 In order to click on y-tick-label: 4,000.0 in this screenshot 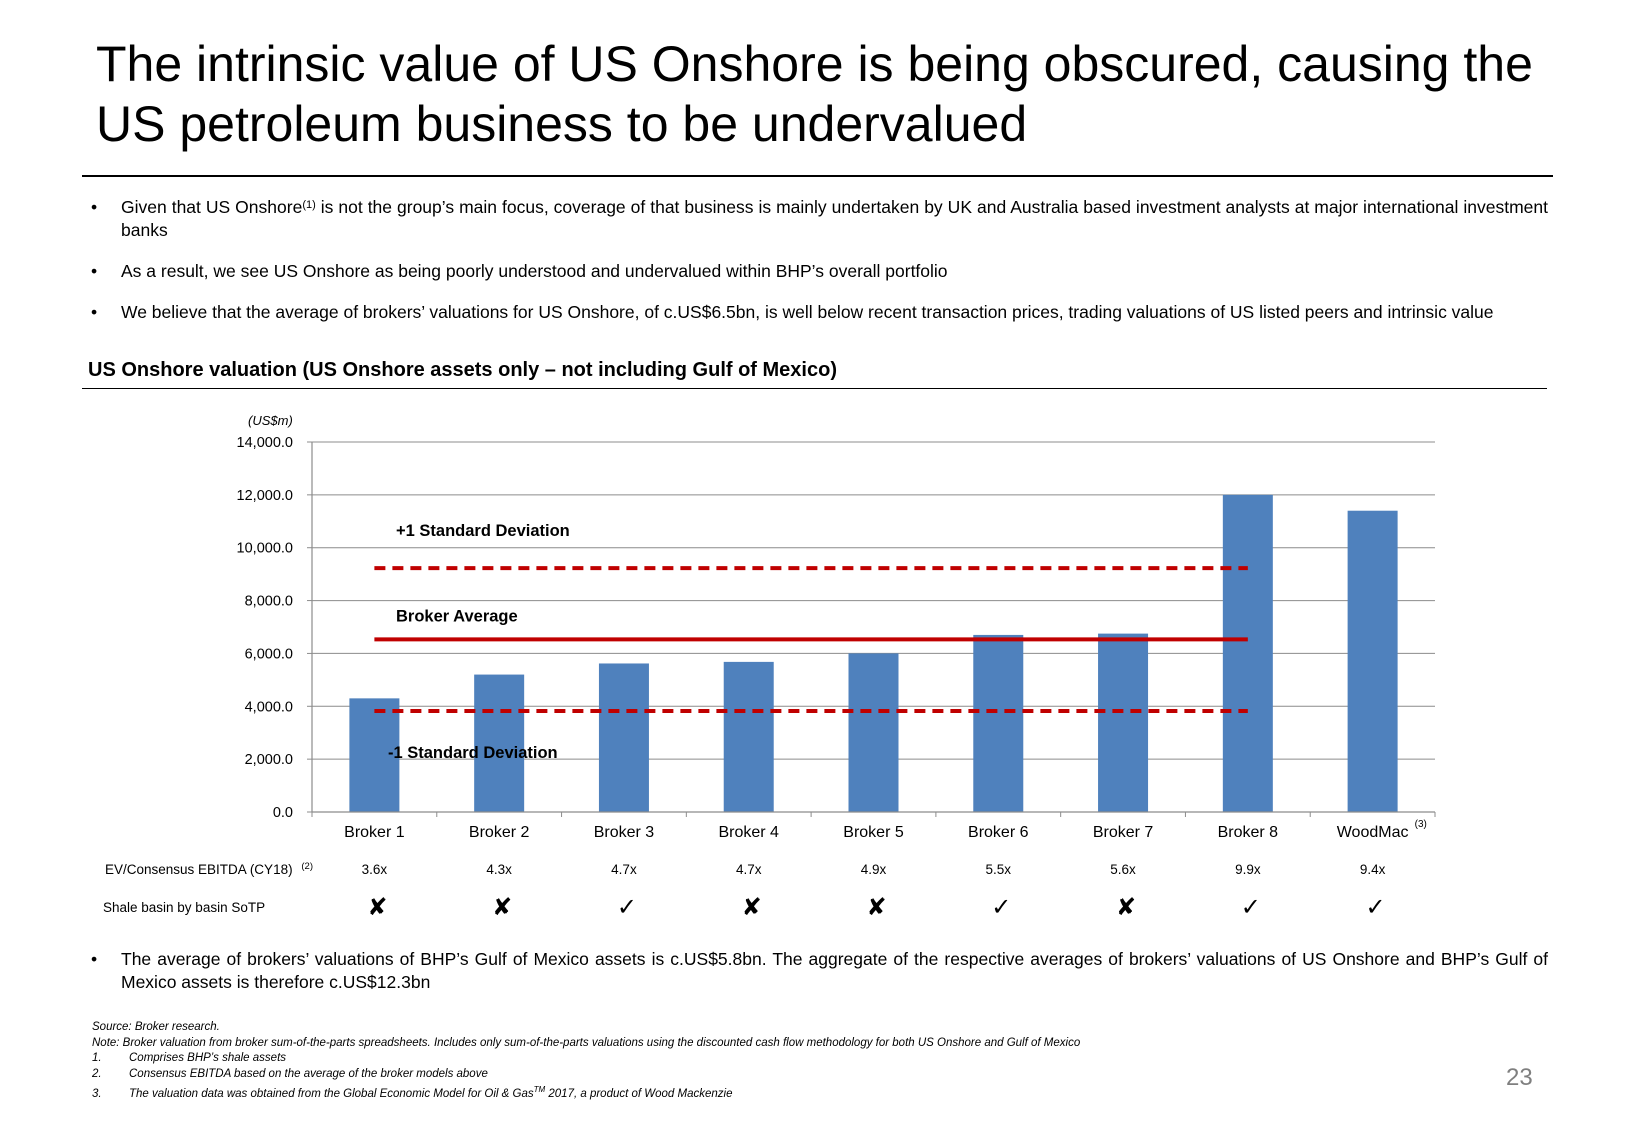, I will do `click(269, 707)`.